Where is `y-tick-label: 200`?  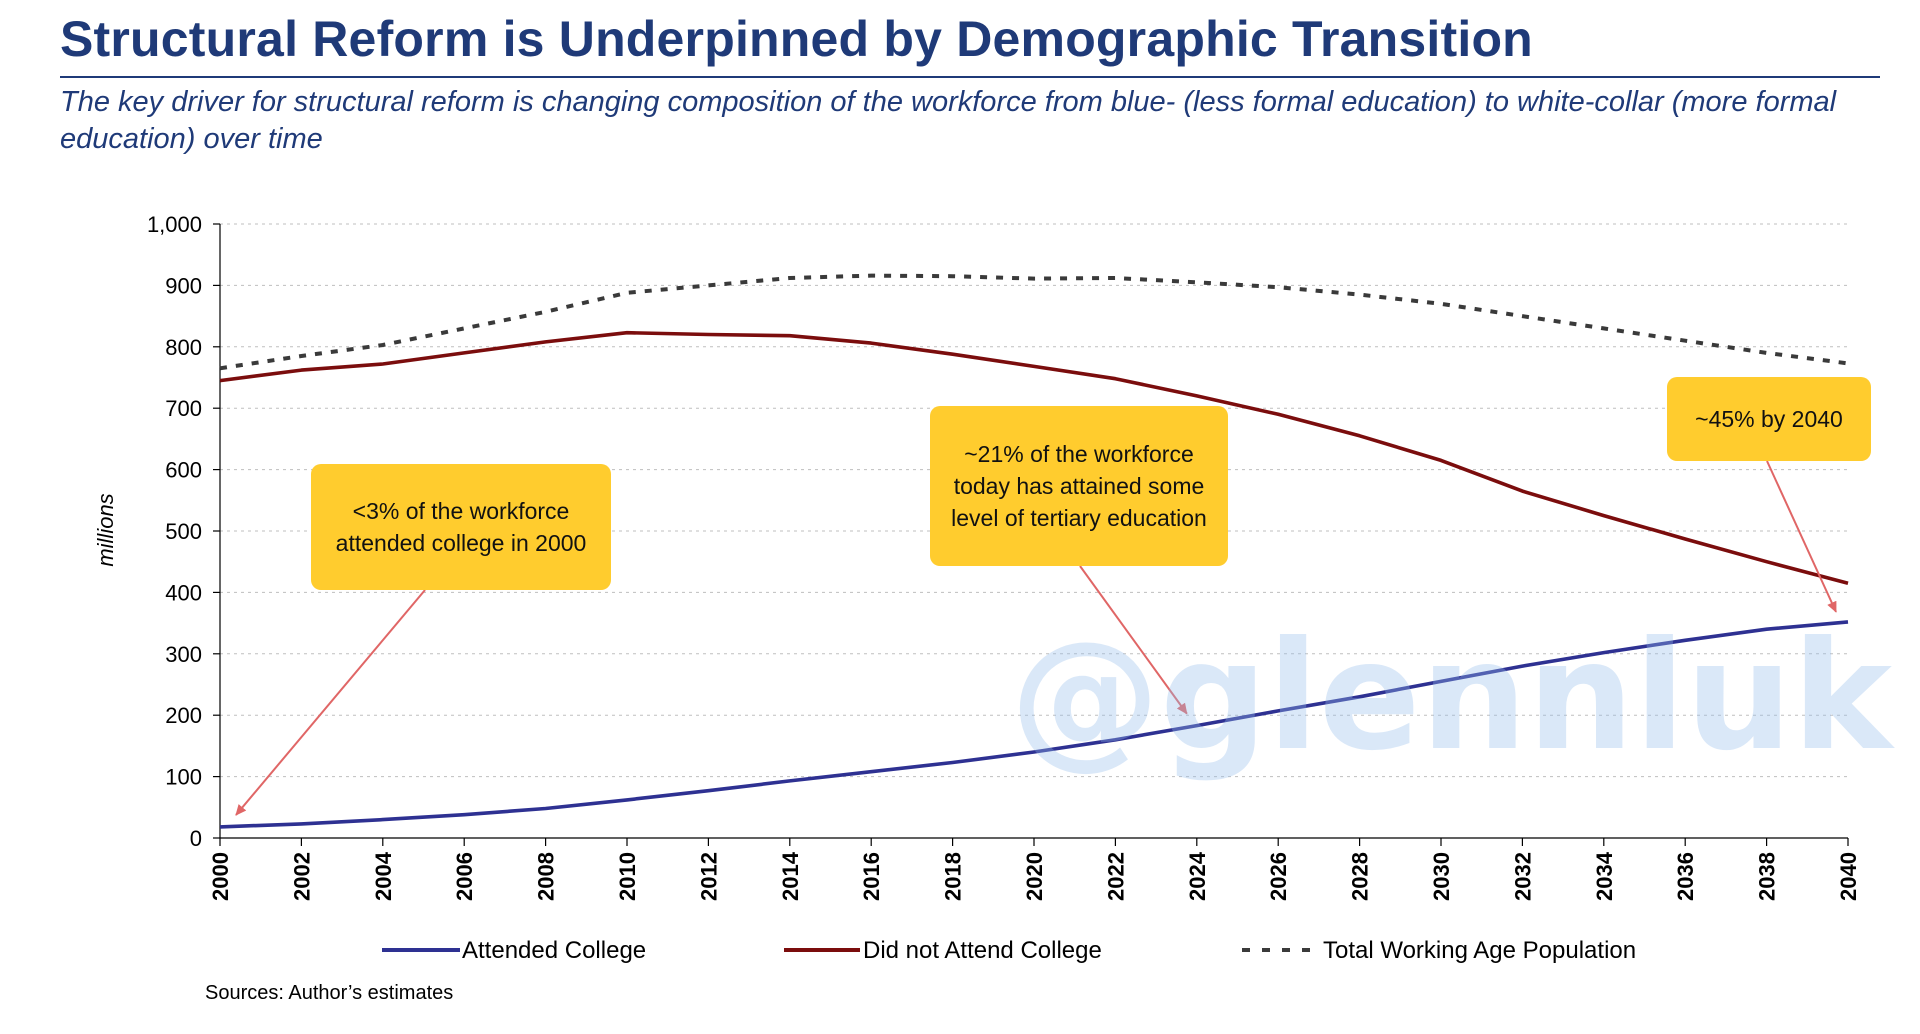 y-tick-label: 200 is located at coordinates (183, 715).